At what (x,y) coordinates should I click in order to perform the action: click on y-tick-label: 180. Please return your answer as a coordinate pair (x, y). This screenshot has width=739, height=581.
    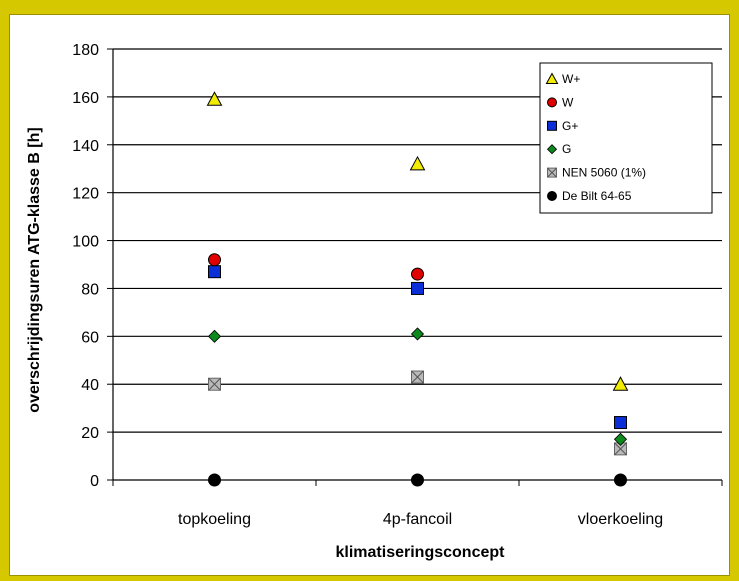
    Looking at the image, I should click on (85, 50).